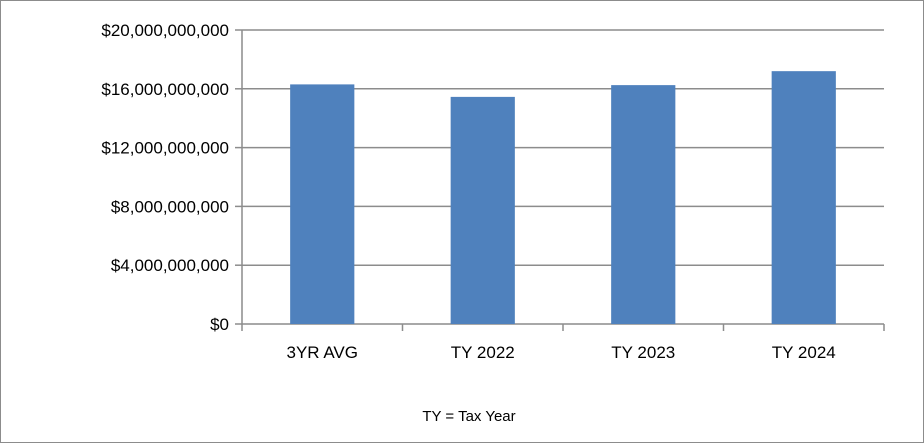 Image resolution: width=924 pixels, height=443 pixels. I want to click on bar-ty-2022, so click(482, 210).